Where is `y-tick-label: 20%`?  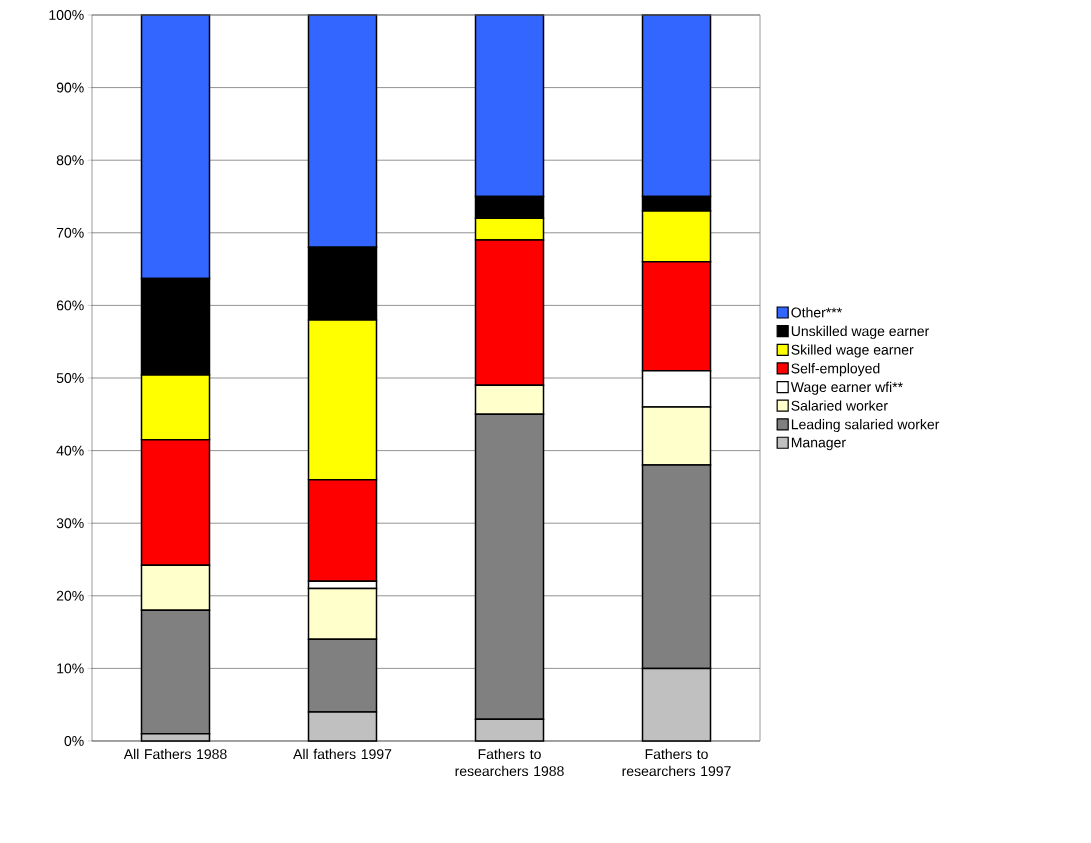
y-tick-label: 20% is located at coordinates (70, 595).